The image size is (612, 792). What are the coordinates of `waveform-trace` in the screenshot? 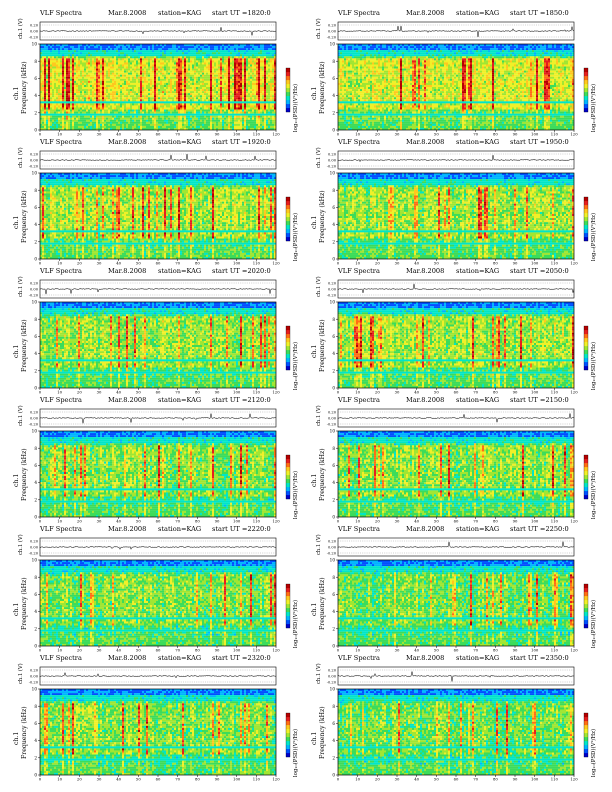 It's located at (158, 31).